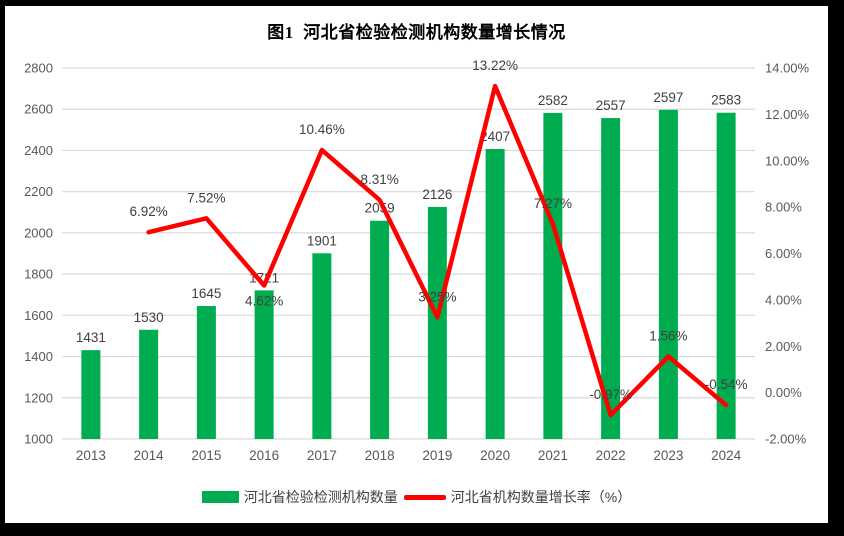  I want to click on right-axis-tick-label: 8.00%, so click(783, 207).